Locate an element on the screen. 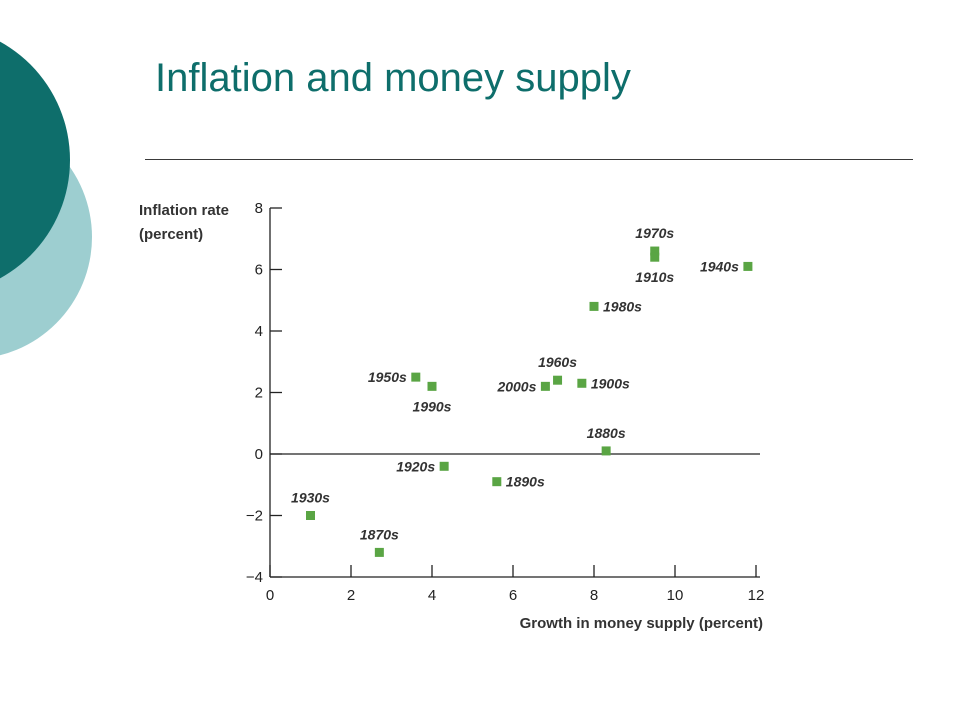  data-point-label: 1900s is located at coordinates (610, 383).